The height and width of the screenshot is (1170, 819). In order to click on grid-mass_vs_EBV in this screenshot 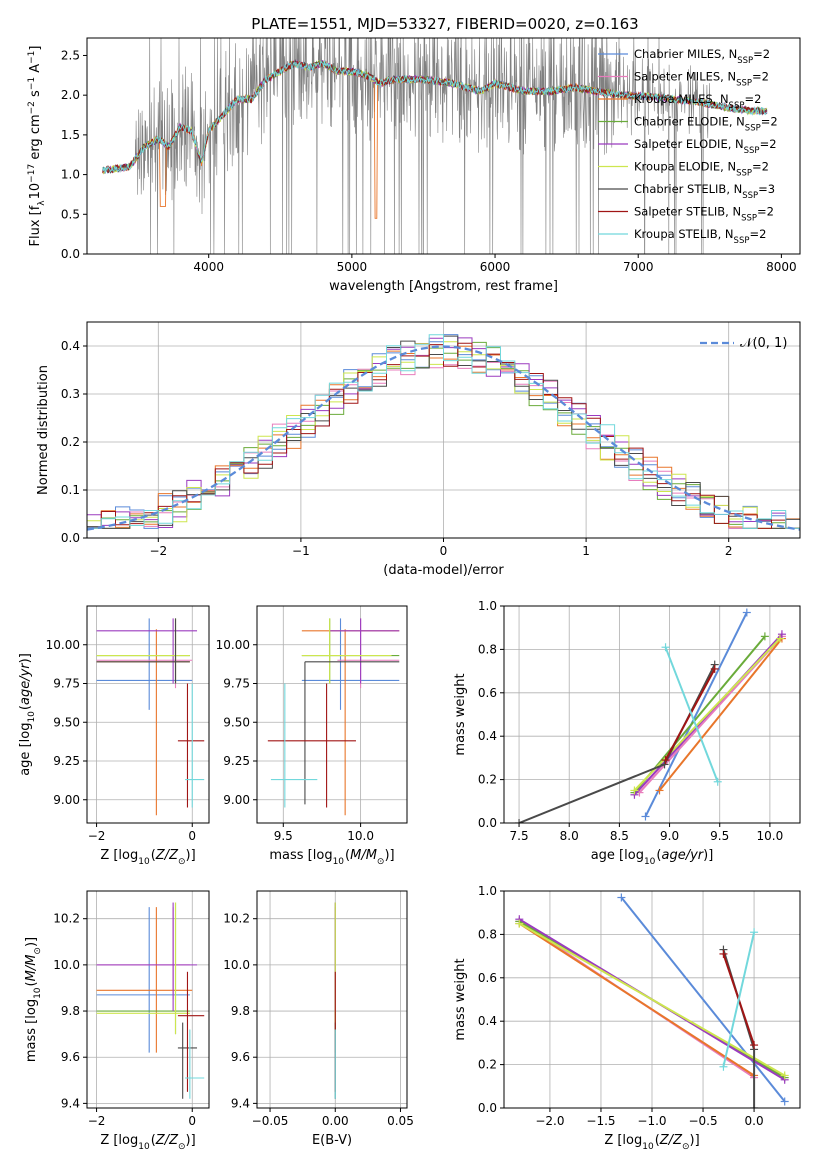, I will do `click(332, 999)`.